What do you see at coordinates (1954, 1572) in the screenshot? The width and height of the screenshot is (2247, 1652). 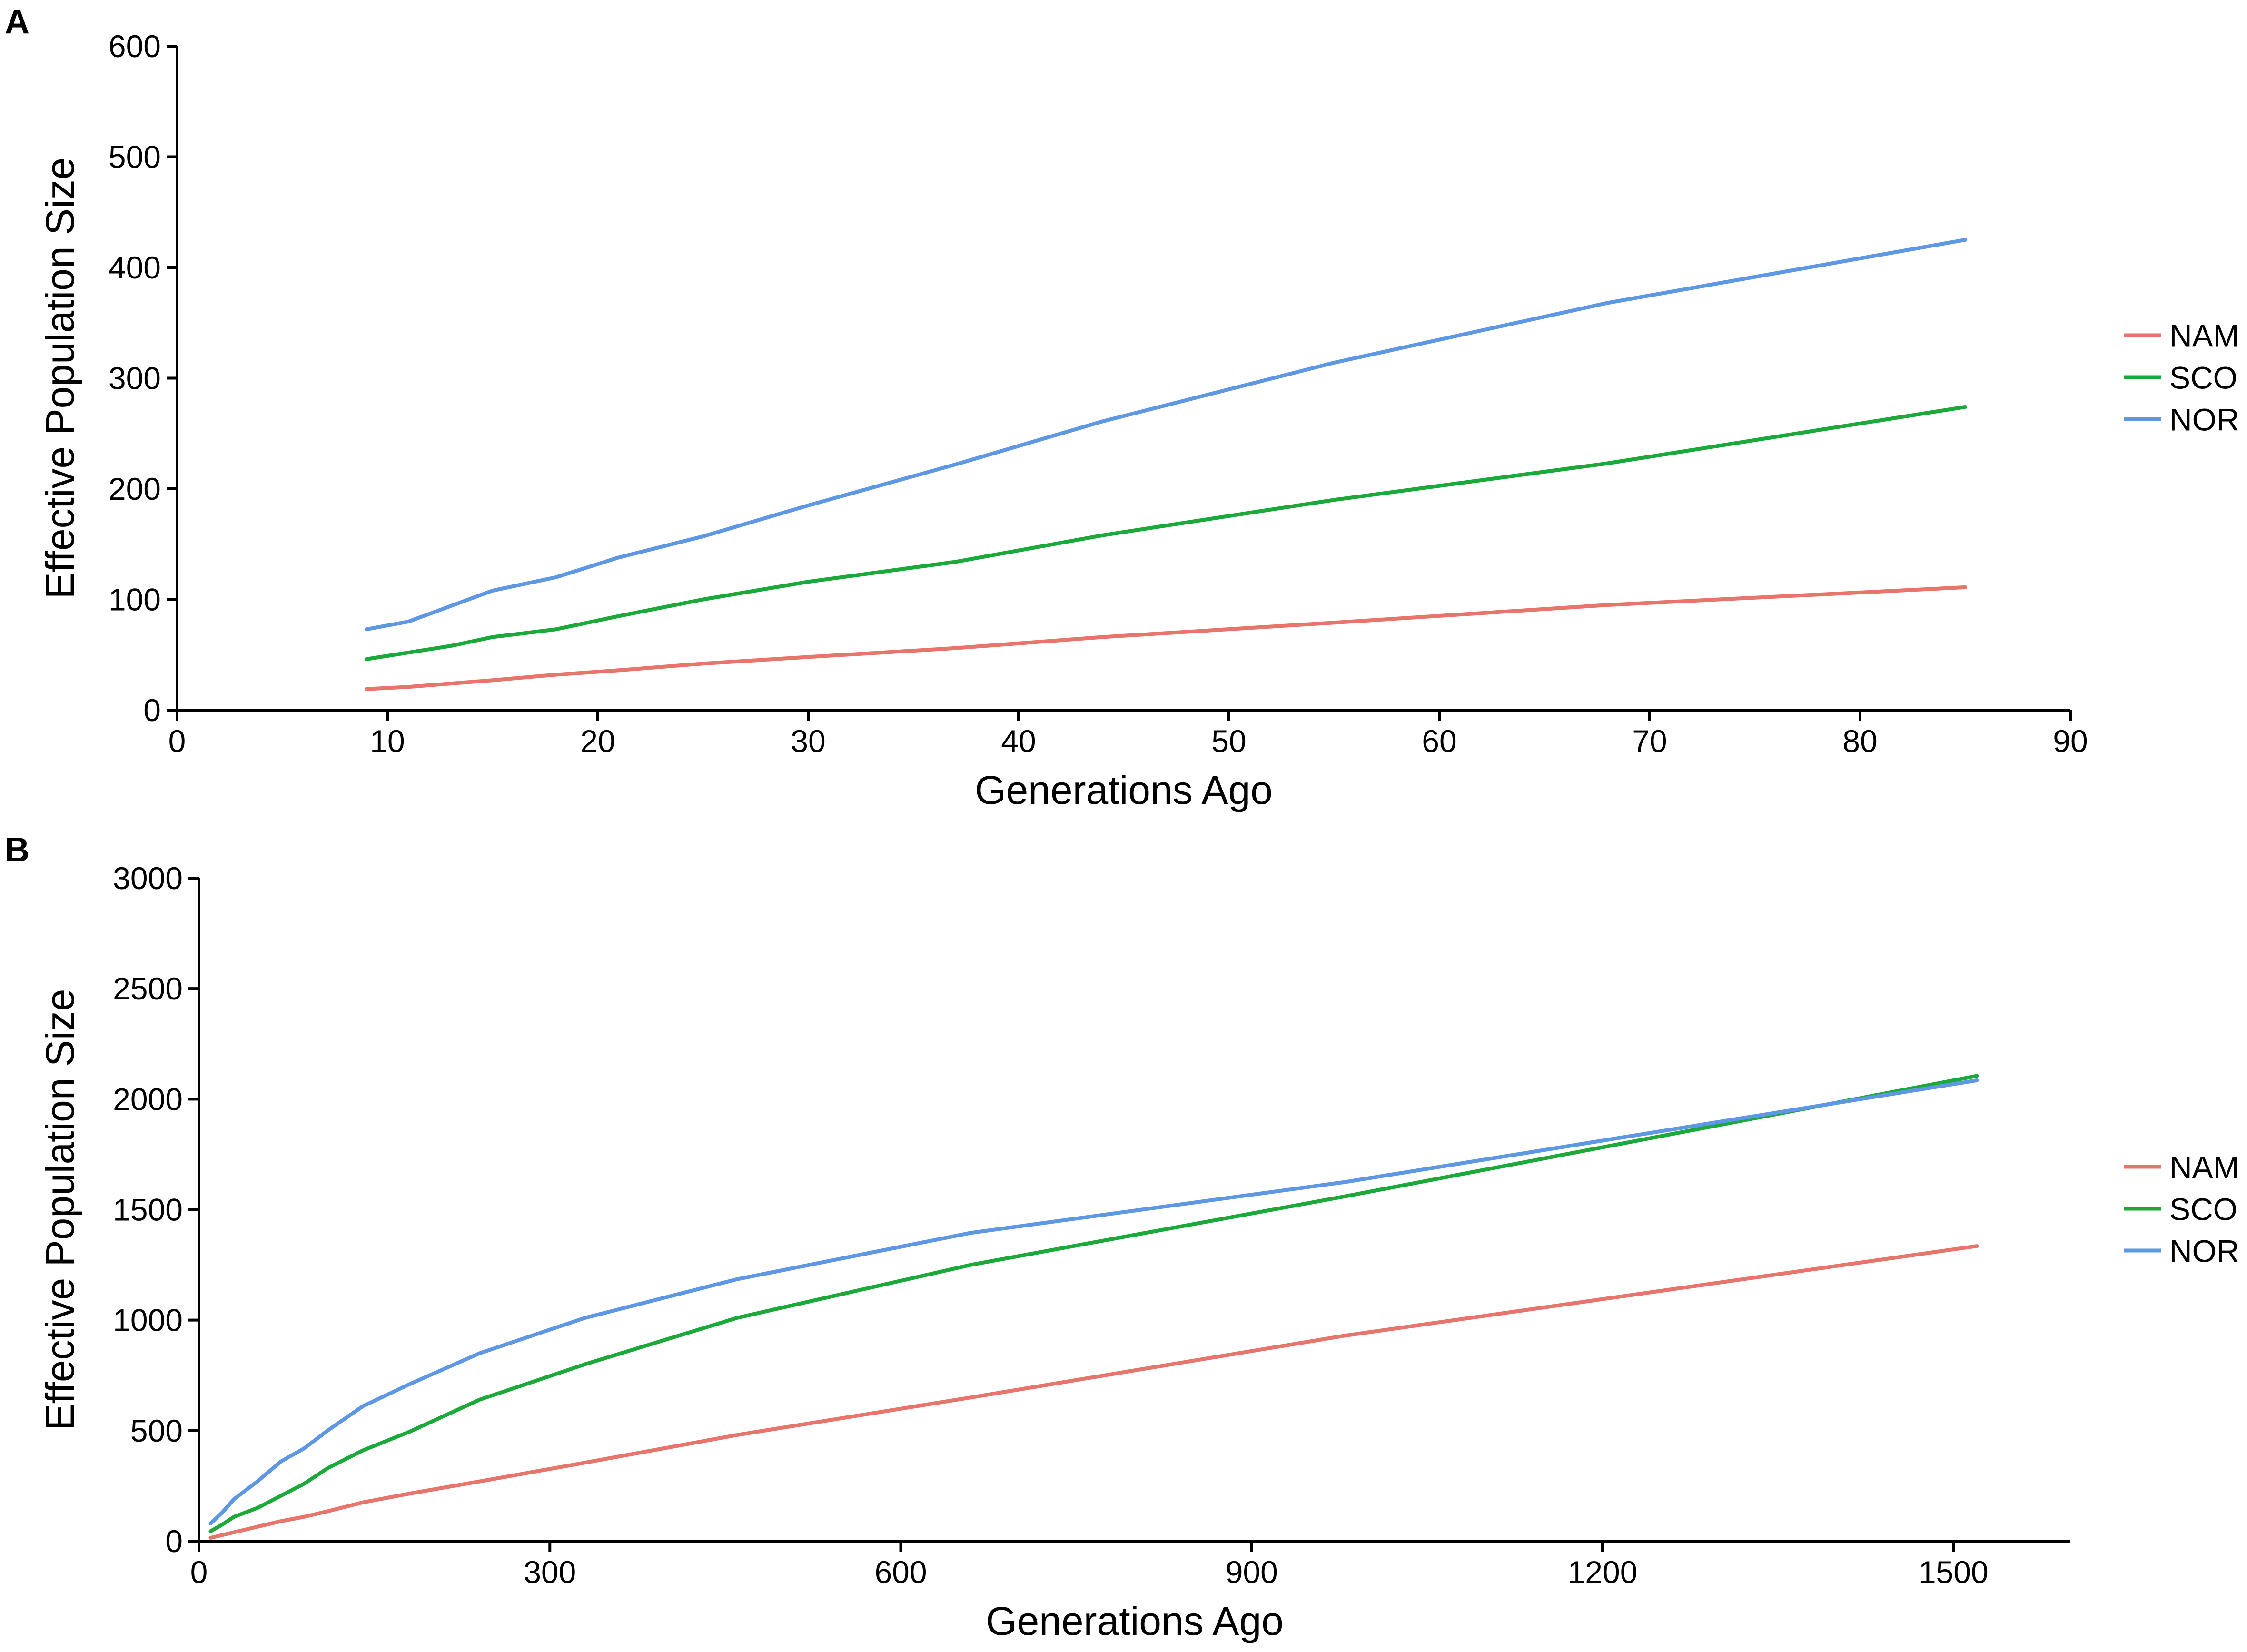 I see `x-tick-label: 1500` at bounding box center [1954, 1572].